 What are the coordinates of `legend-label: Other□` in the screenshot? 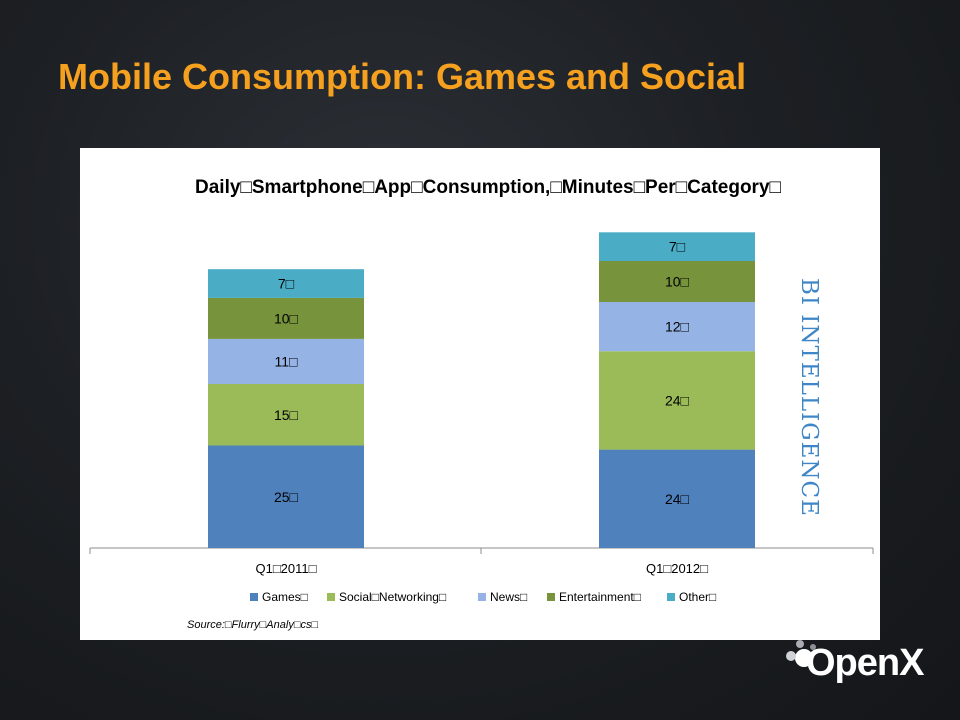 It's located at (697, 597).